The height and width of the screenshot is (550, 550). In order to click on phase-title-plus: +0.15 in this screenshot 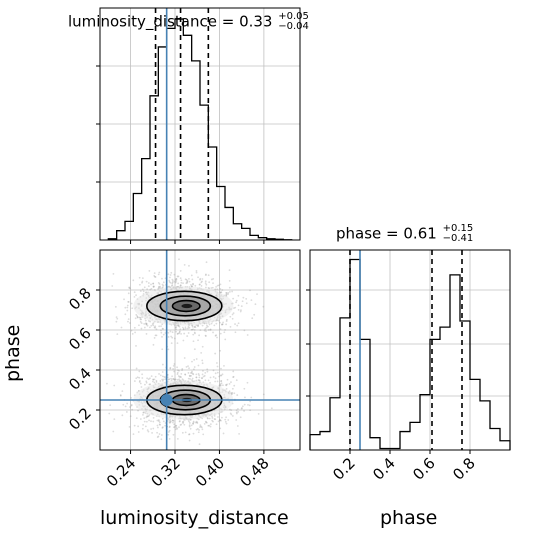, I will do `click(458, 228)`.